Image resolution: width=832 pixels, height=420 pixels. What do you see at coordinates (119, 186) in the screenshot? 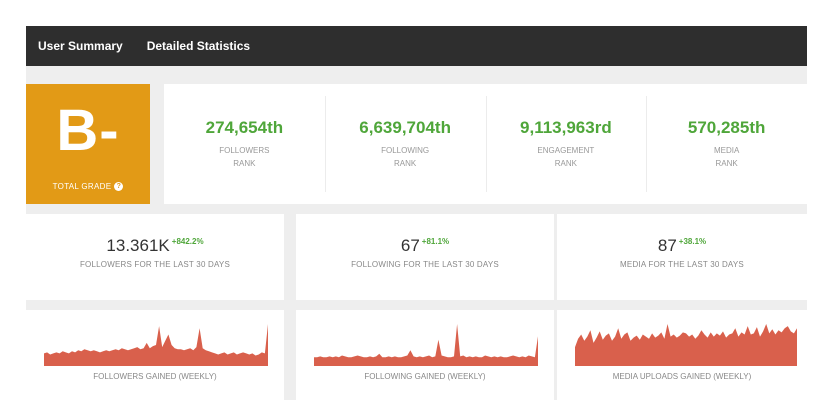
I see `help-icon: ?` at bounding box center [119, 186].